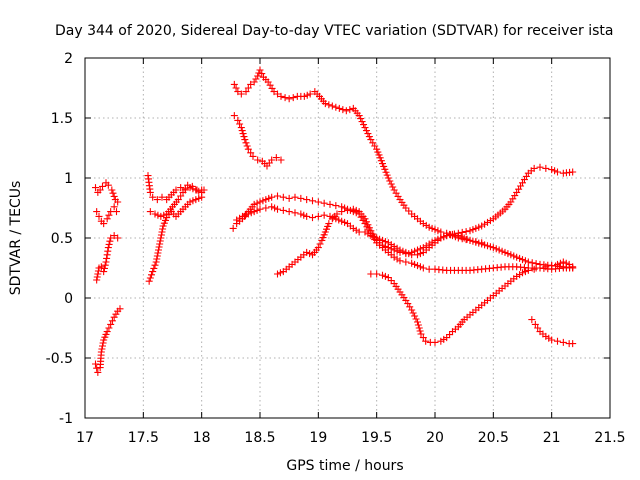 The height and width of the screenshot is (480, 640). I want to click on x-tick-label: 21, so click(552, 438).